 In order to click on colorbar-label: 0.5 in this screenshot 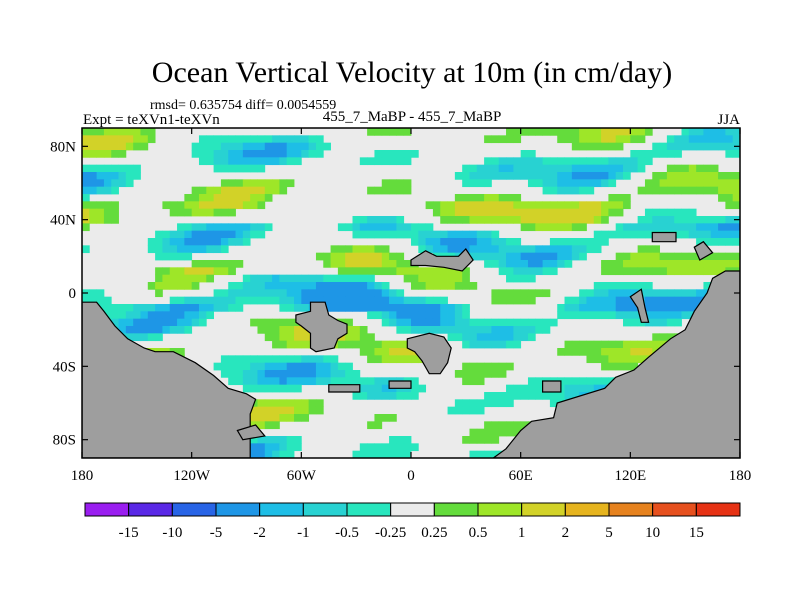, I will do `click(478, 533)`.